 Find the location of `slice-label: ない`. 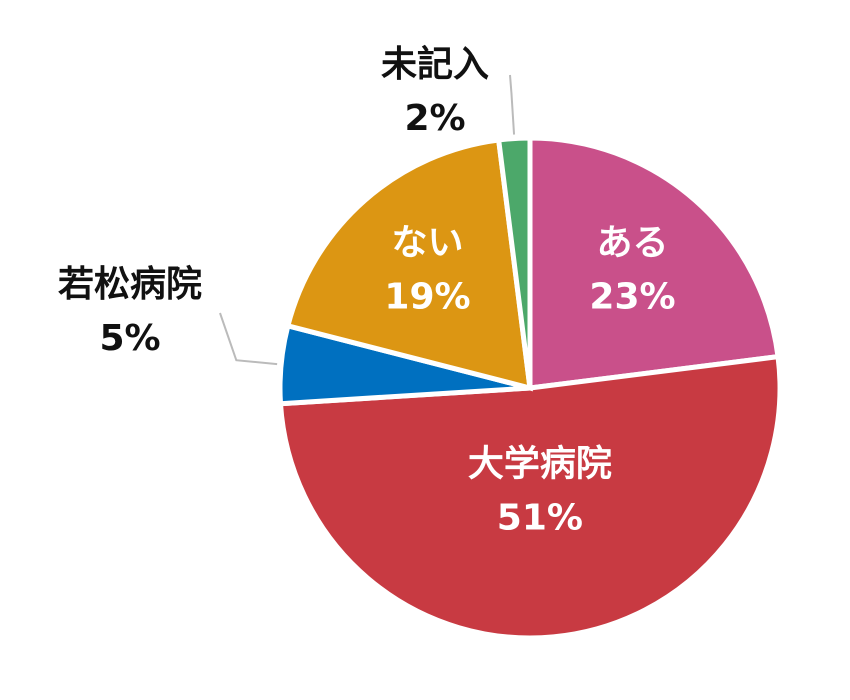

slice-label: ない is located at coordinates (427, 243).